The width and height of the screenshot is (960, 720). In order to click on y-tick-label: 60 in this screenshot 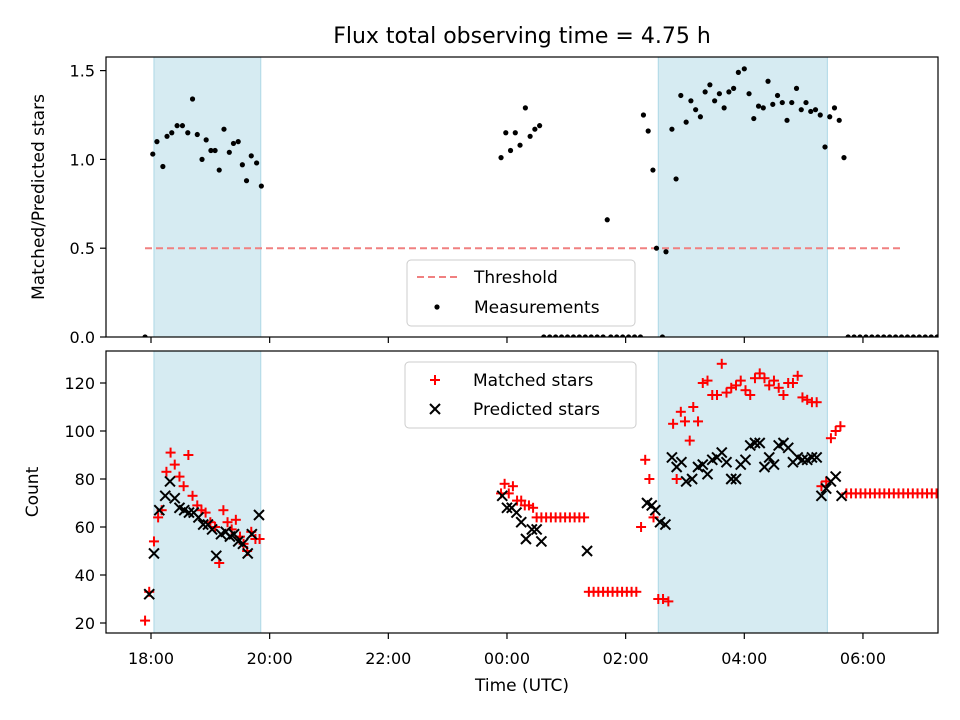, I will do `click(85, 527)`.